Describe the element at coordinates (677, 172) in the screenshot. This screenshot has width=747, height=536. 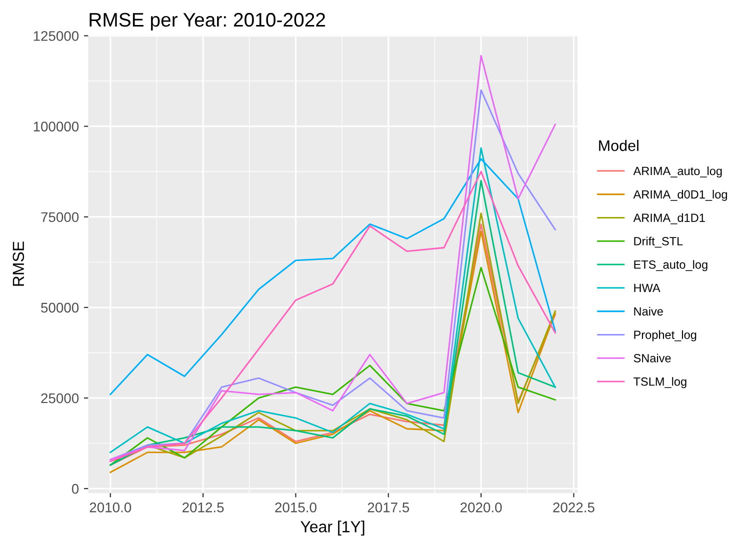
I see `legend-label: ARIMA_auto_log` at that location.